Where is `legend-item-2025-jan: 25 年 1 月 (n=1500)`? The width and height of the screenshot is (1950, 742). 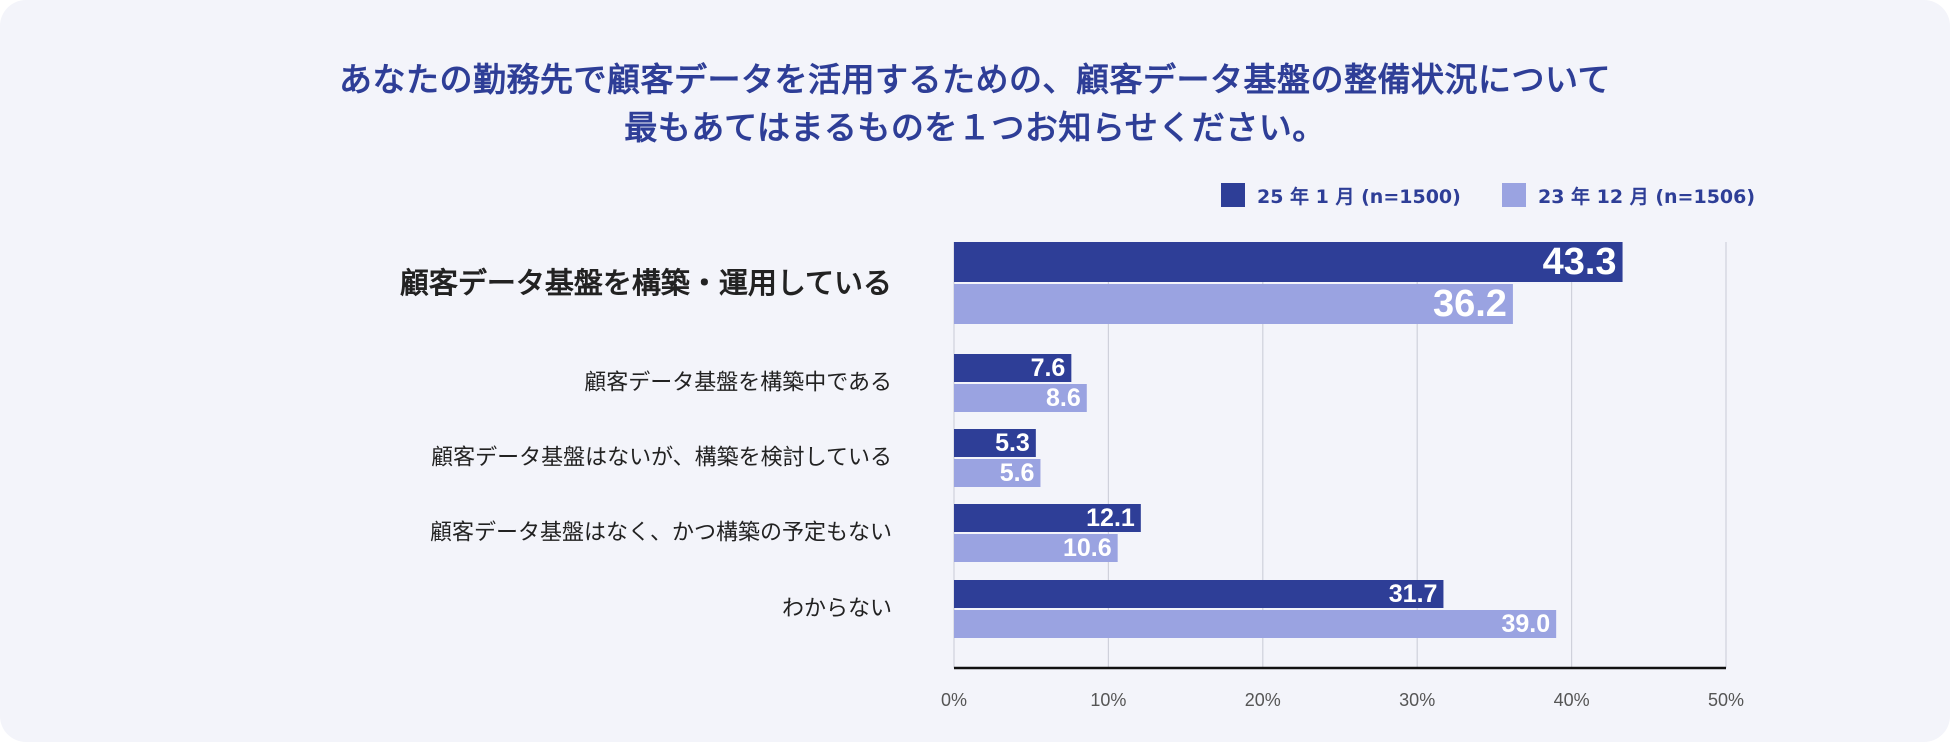 legend-item-2025-jan: 25 年 1 月 (n=1500) is located at coordinates (1341, 195).